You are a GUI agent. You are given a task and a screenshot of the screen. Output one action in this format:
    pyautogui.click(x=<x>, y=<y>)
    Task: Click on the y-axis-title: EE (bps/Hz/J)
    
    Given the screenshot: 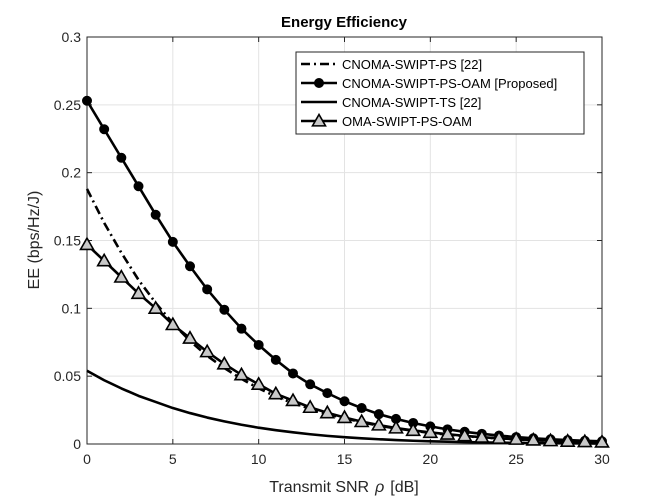 What is the action you would take?
    pyautogui.click(x=34, y=240)
    